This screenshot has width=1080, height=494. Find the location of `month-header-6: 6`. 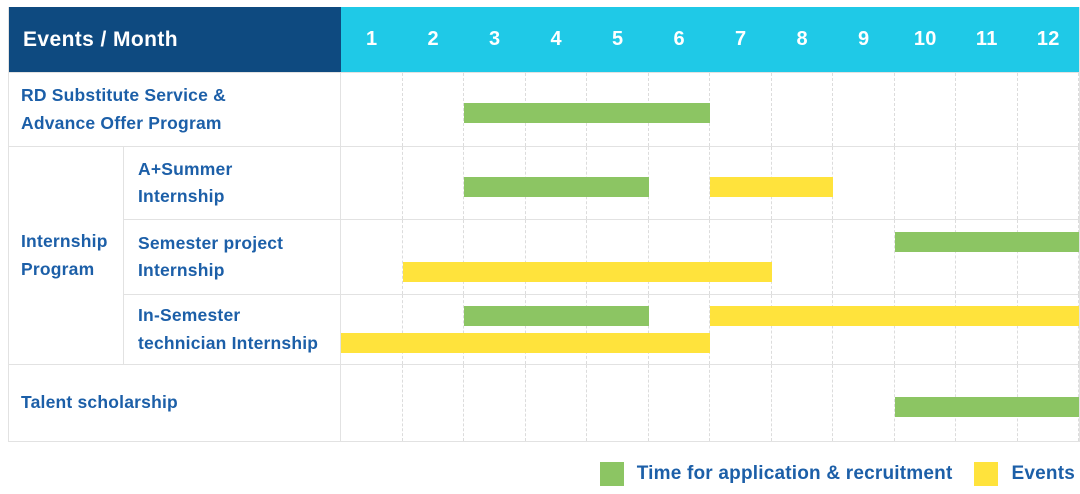

month-header-6: 6 is located at coordinates (679, 39).